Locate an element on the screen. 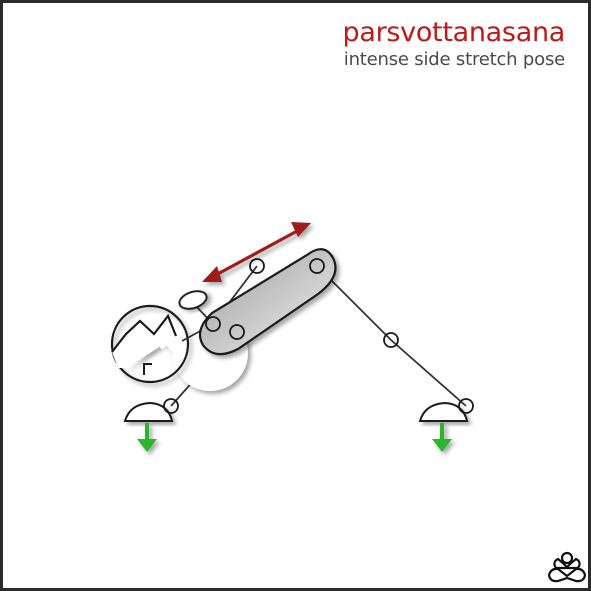 This screenshot has height=591, width=591. double-arrow-icon is located at coordinates (256, 252).